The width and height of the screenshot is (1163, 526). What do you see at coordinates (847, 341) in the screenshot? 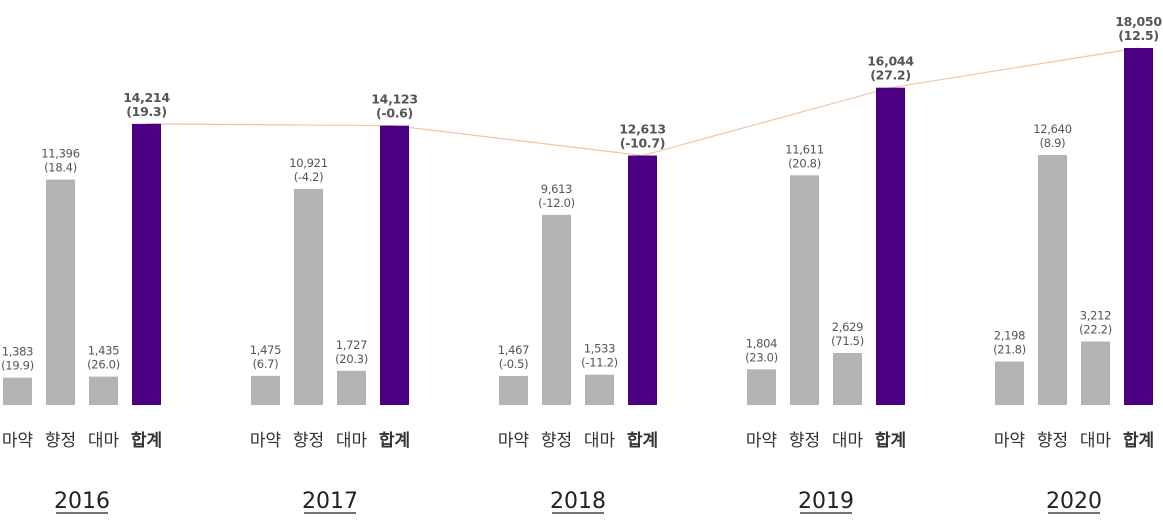
I see `change-label: (71.5)` at bounding box center [847, 341].